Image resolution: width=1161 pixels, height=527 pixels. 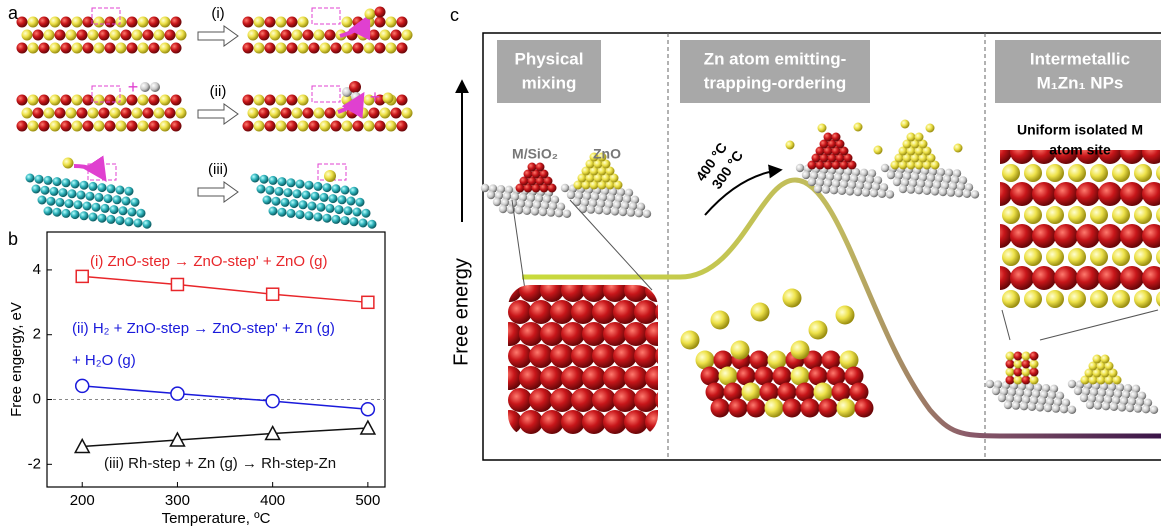 I want to click on series-label: (iii) Rh-step + Zn (g) → Rh-step-Zn, so click(x=220, y=463).